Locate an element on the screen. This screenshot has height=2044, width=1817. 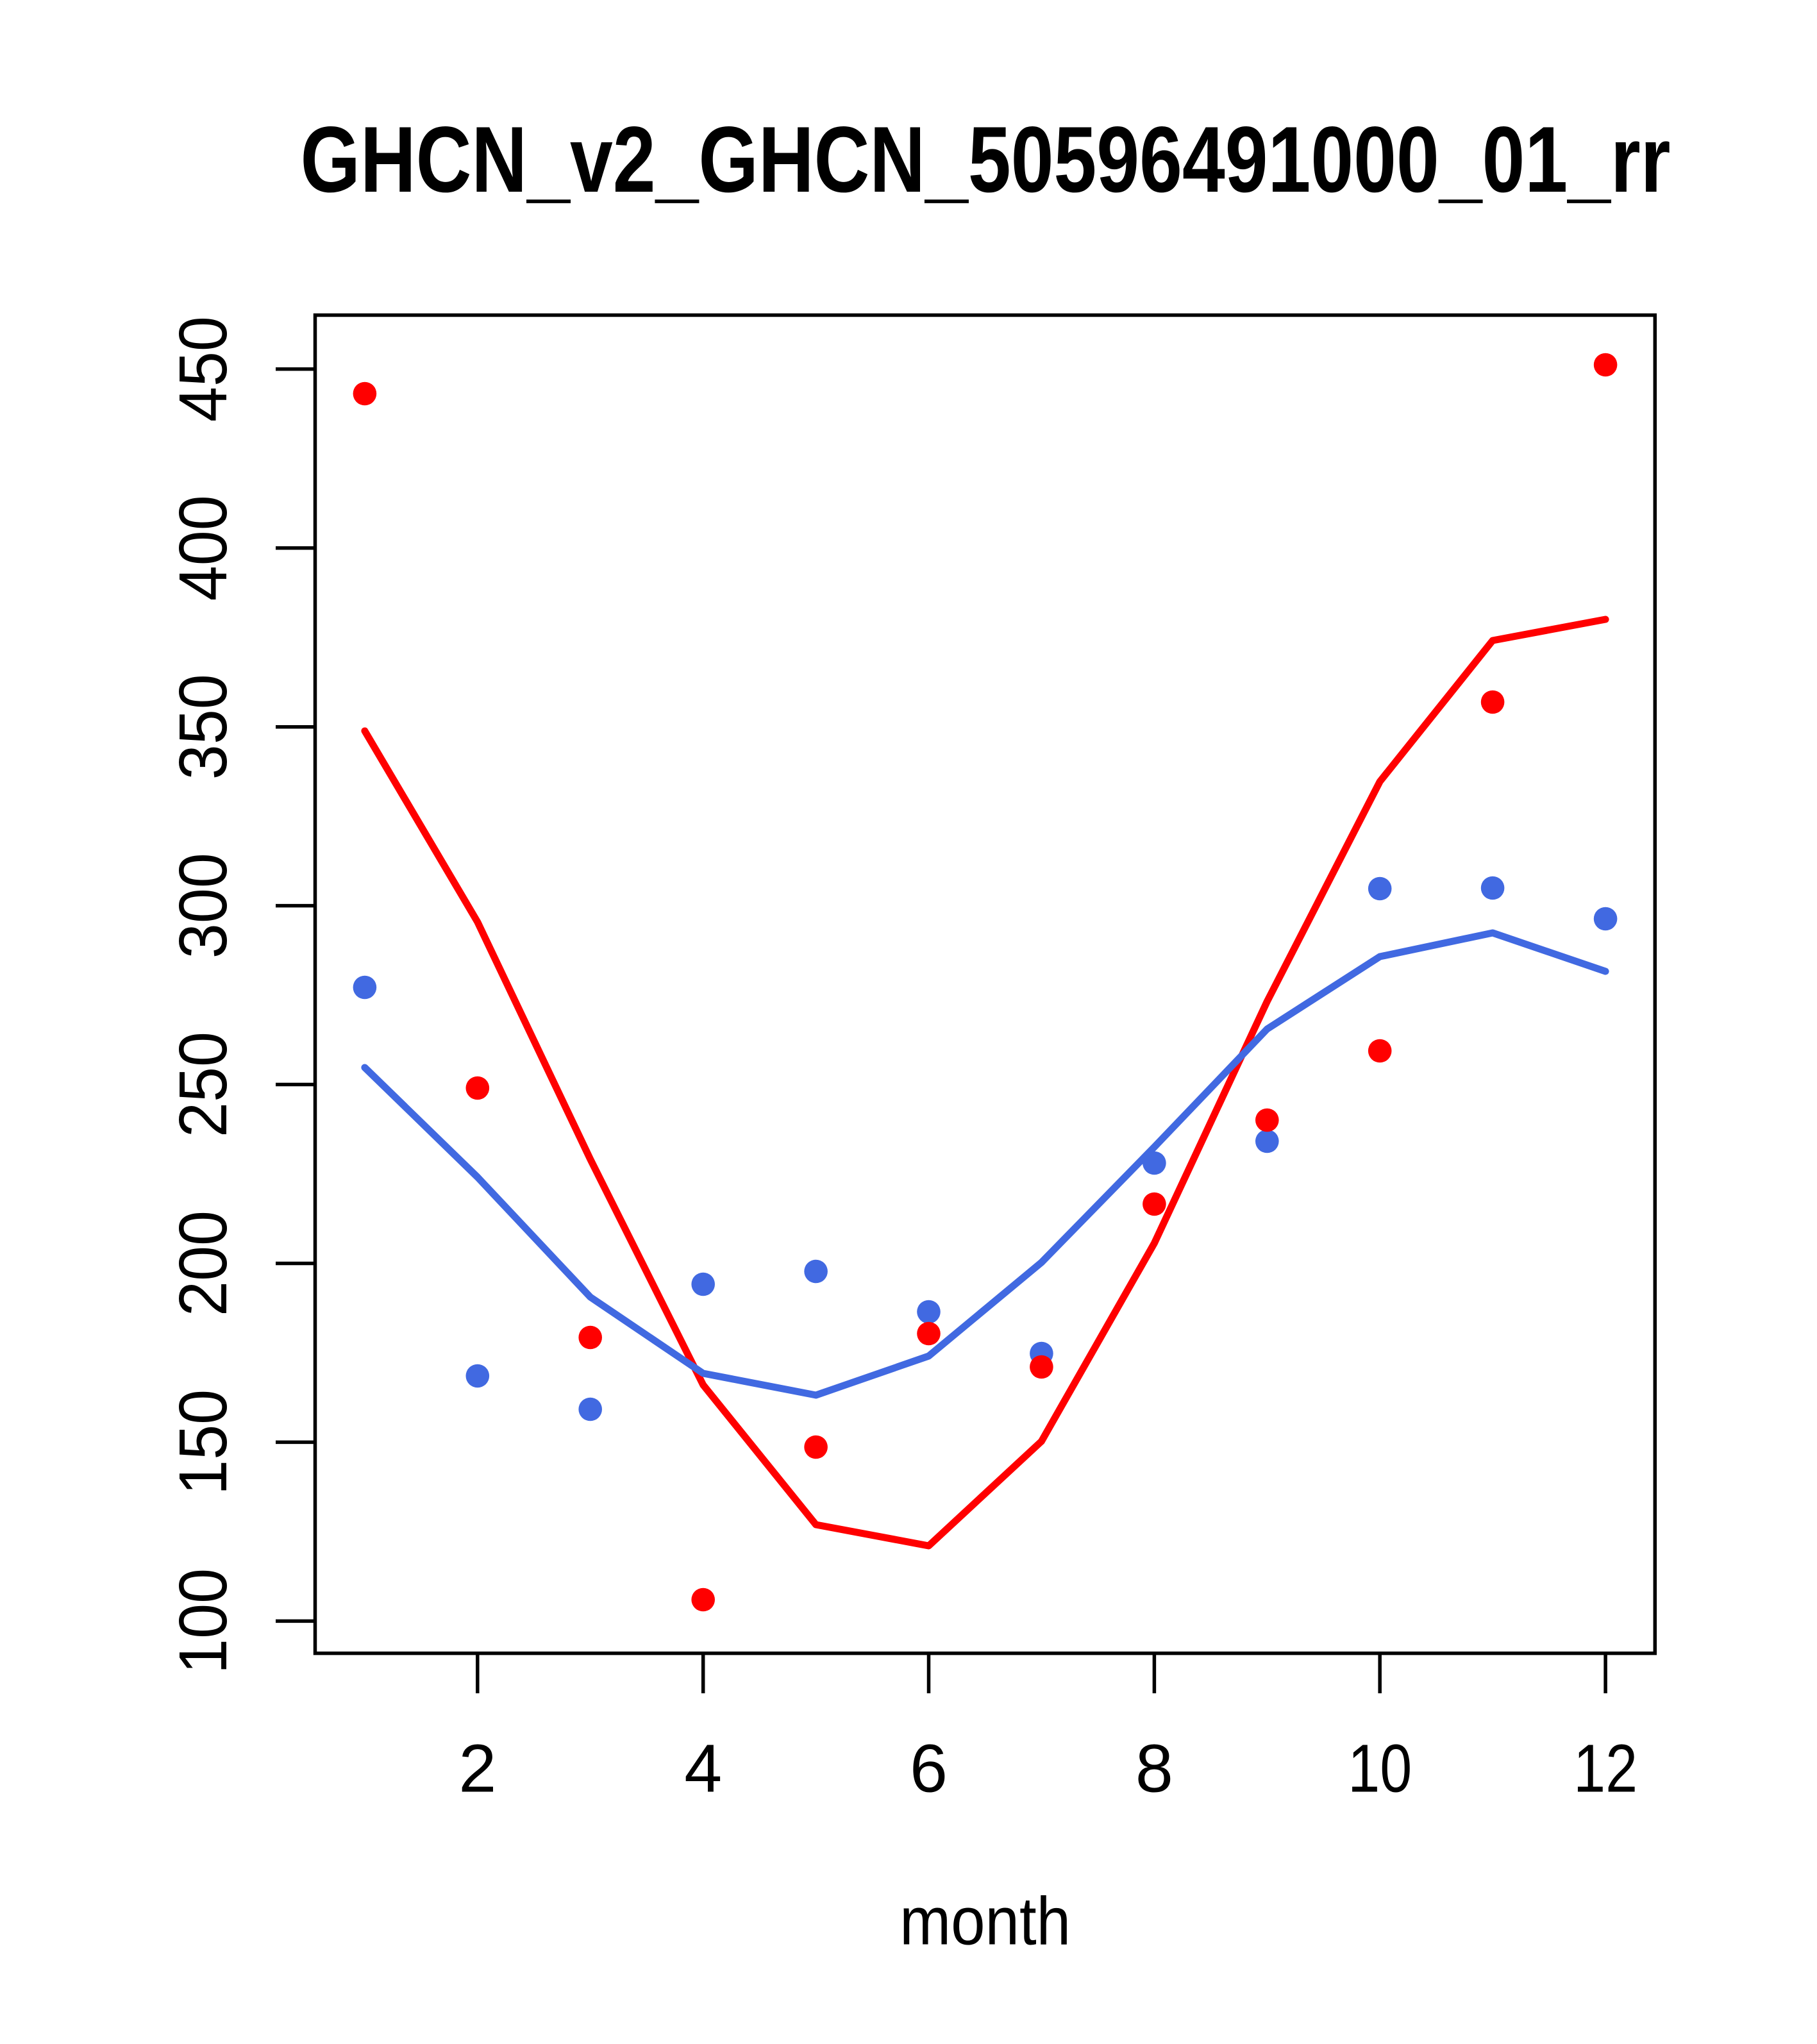
svg-text: 450 is located at coordinates (203, 369).